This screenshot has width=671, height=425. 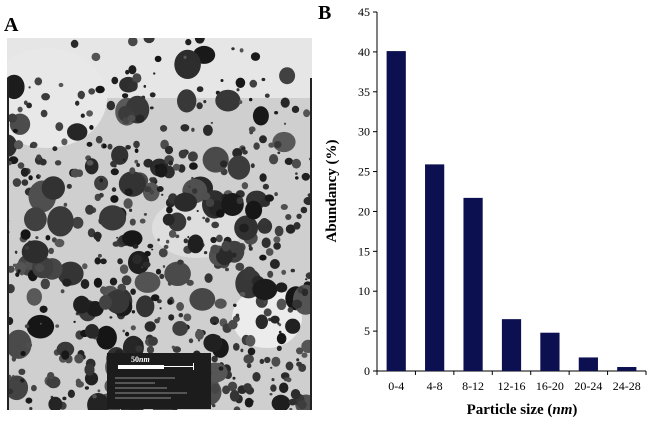 I want to click on x-tick-label: 8-12, so click(x=473, y=386).